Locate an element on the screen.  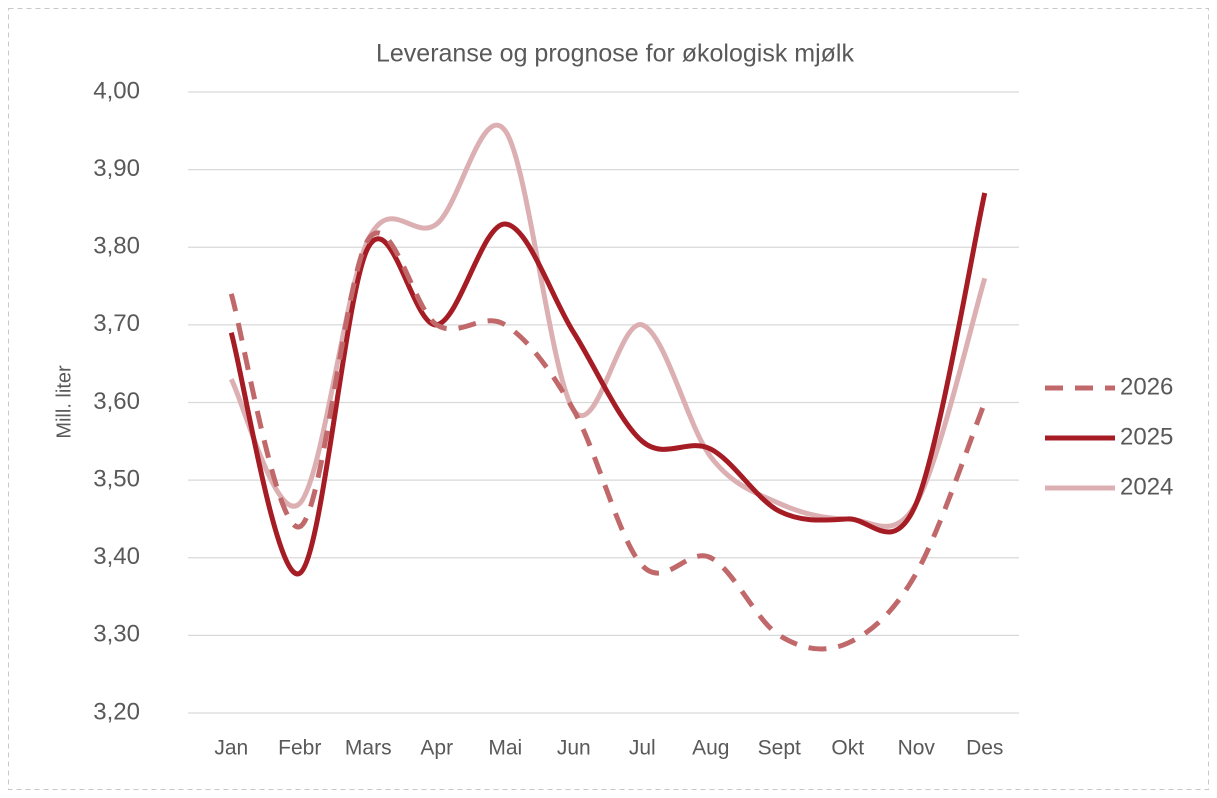
y-tick-label: 3,60 is located at coordinates (116, 401).